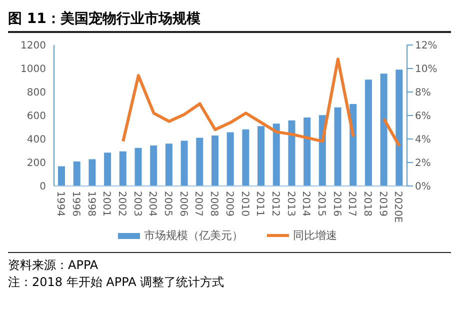 The height and width of the screenshot is (320, 459). I want to click on y-tick-label: 200, so click(36, 164).